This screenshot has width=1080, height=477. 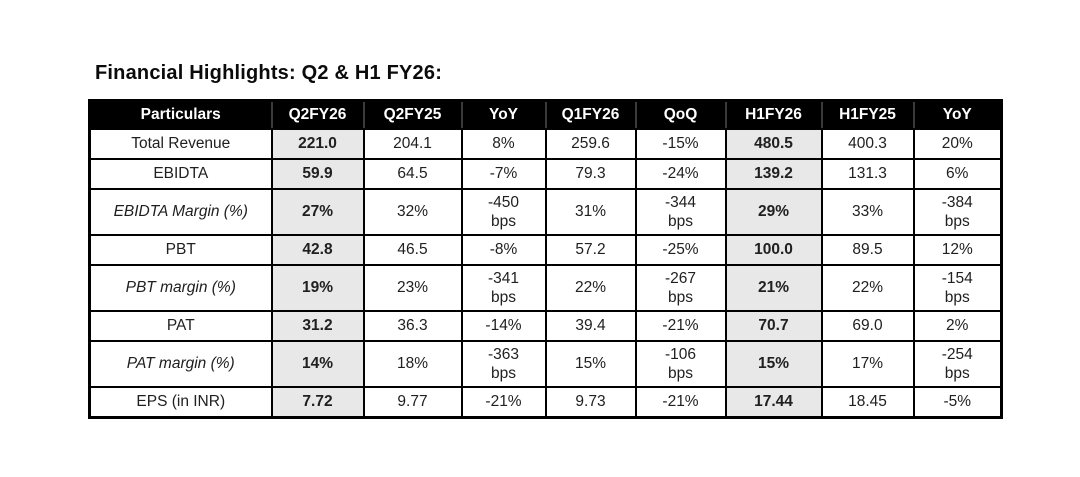 What do you see at coordinates (180, 144) in the screenshot?
I see `row-label: Total Revenue` at bounding box center [180, 144].